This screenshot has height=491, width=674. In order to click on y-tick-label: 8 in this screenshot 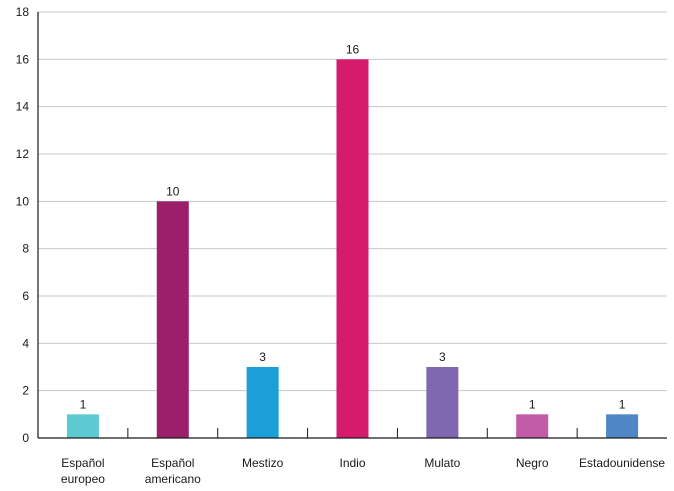, I will do `click(25, 249)`.